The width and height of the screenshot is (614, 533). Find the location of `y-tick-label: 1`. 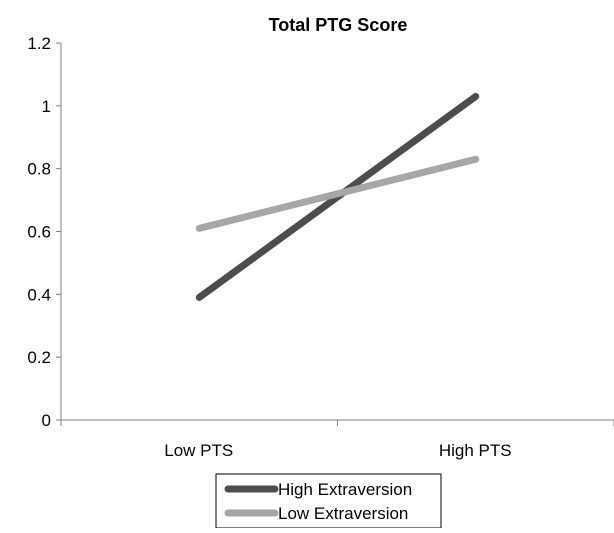

y-tick-label: 1 is located at coordinates (46, 106).